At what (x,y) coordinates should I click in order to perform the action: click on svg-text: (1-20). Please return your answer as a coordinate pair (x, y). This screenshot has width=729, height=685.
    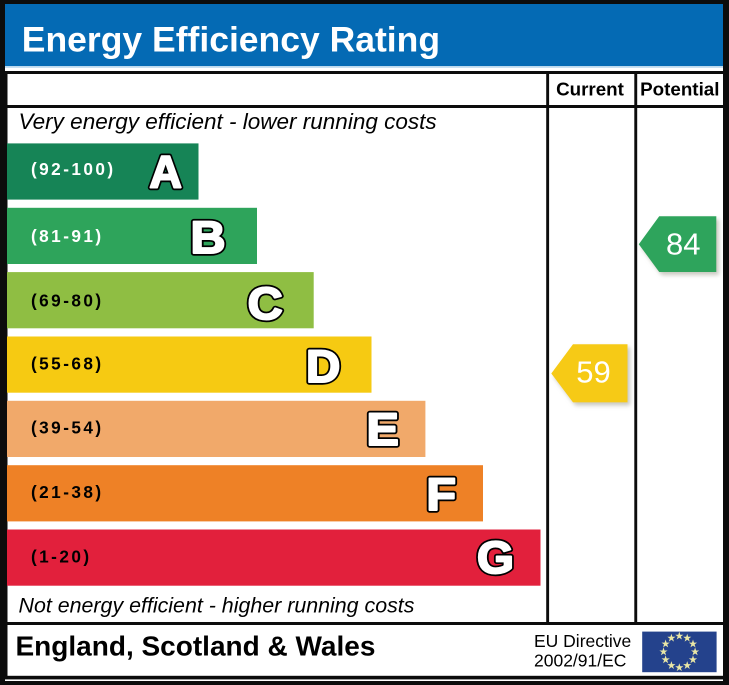
    Looking at the image, I should click on (61, 556).